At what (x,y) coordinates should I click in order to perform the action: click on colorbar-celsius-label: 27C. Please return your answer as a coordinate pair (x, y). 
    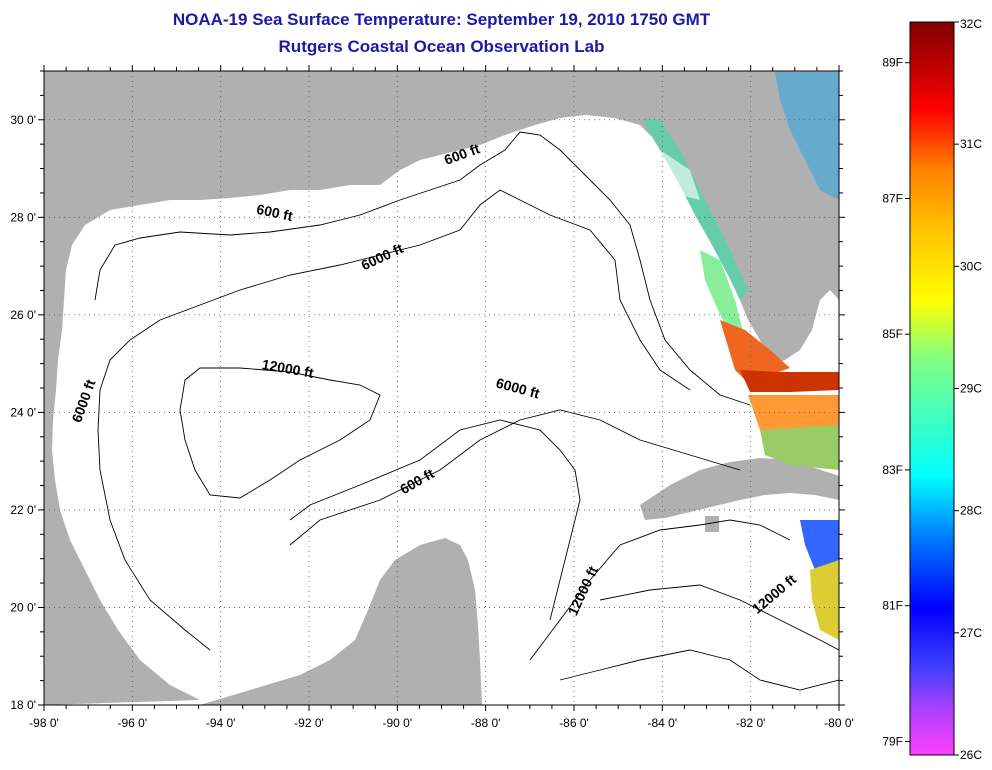
    Looking at the image, I should click on (971, 633).